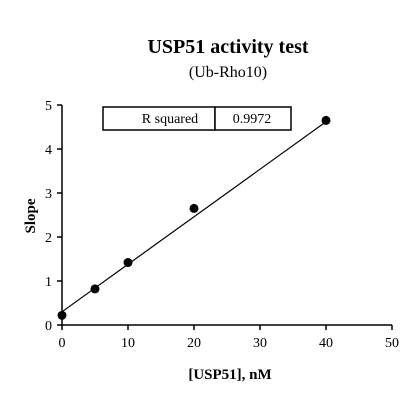 This screenshot has height=416, width=416. What do you see at coordinates (194, 343) in the screenshot?
I see `x-tick-label: 20` at bounding box center [194, 343].